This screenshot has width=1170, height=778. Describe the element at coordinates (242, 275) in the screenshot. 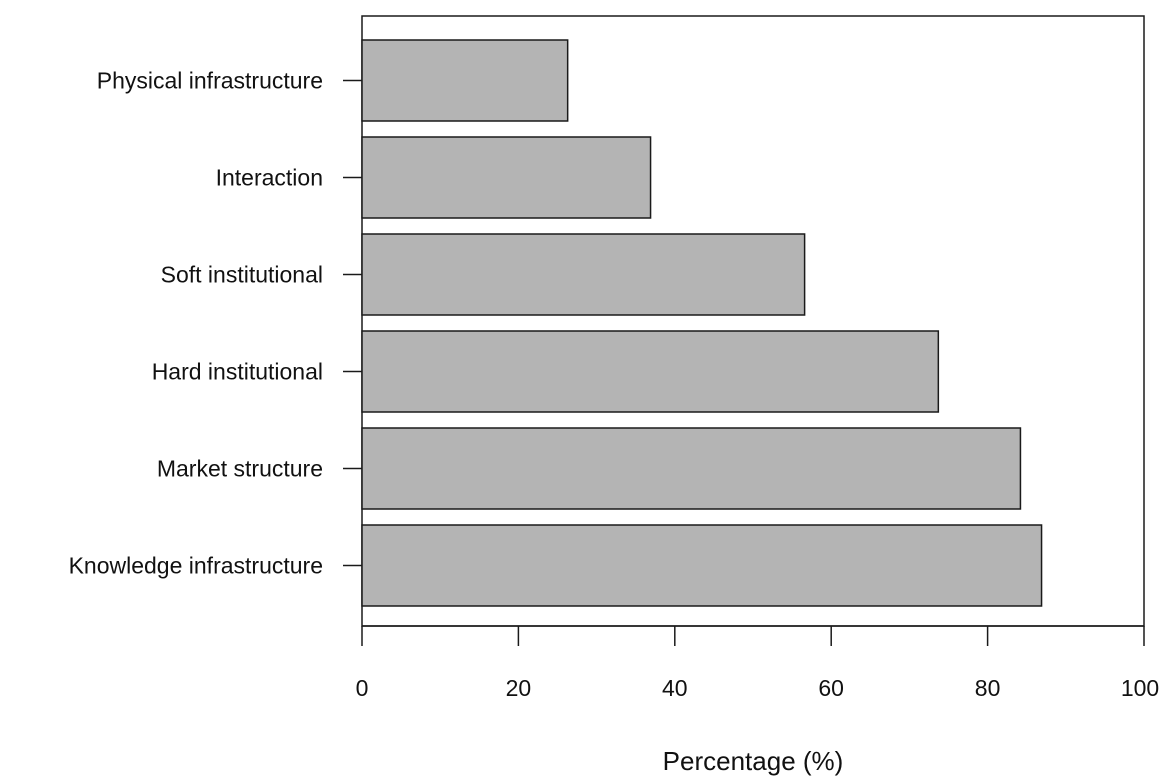

I see `category-label-2: Soft institutional` at that location.